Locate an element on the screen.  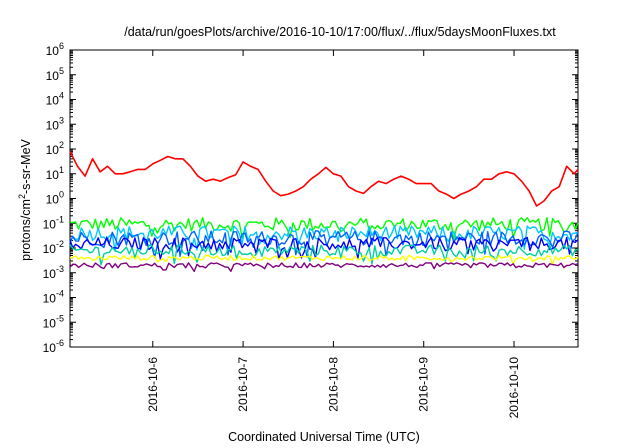
y-tick-label: 10⁻³ is located at coordinates (53, 272).